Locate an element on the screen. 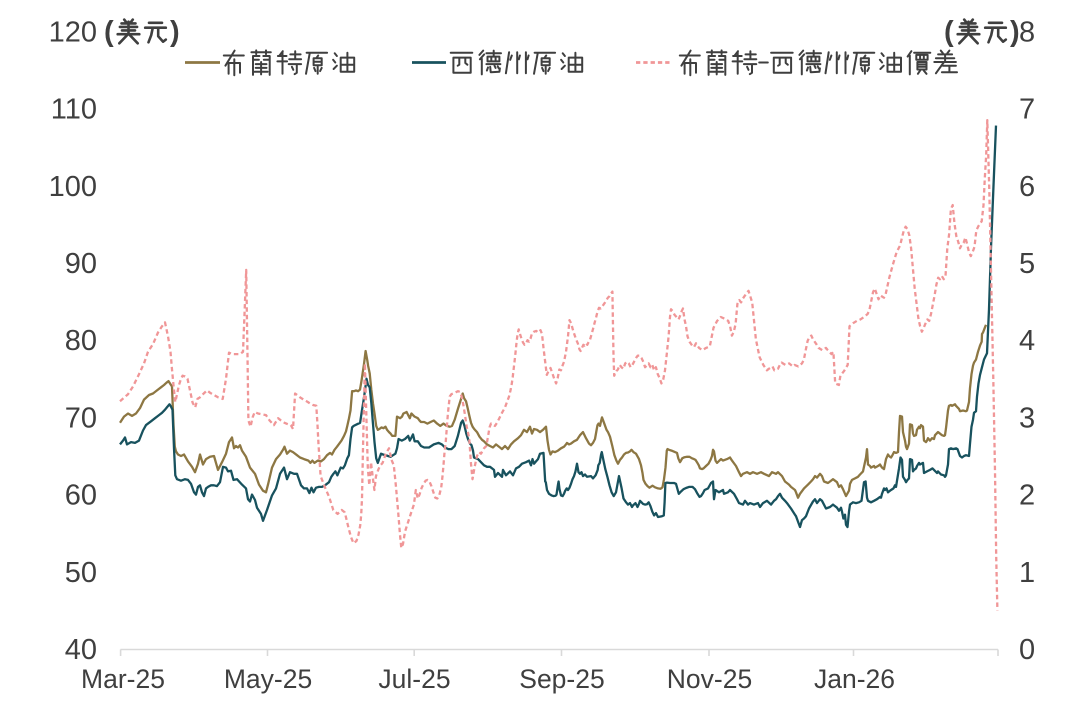 This screenshot has width=1077, height=723. svg-text: 70 is located at coordinates (81, 418).